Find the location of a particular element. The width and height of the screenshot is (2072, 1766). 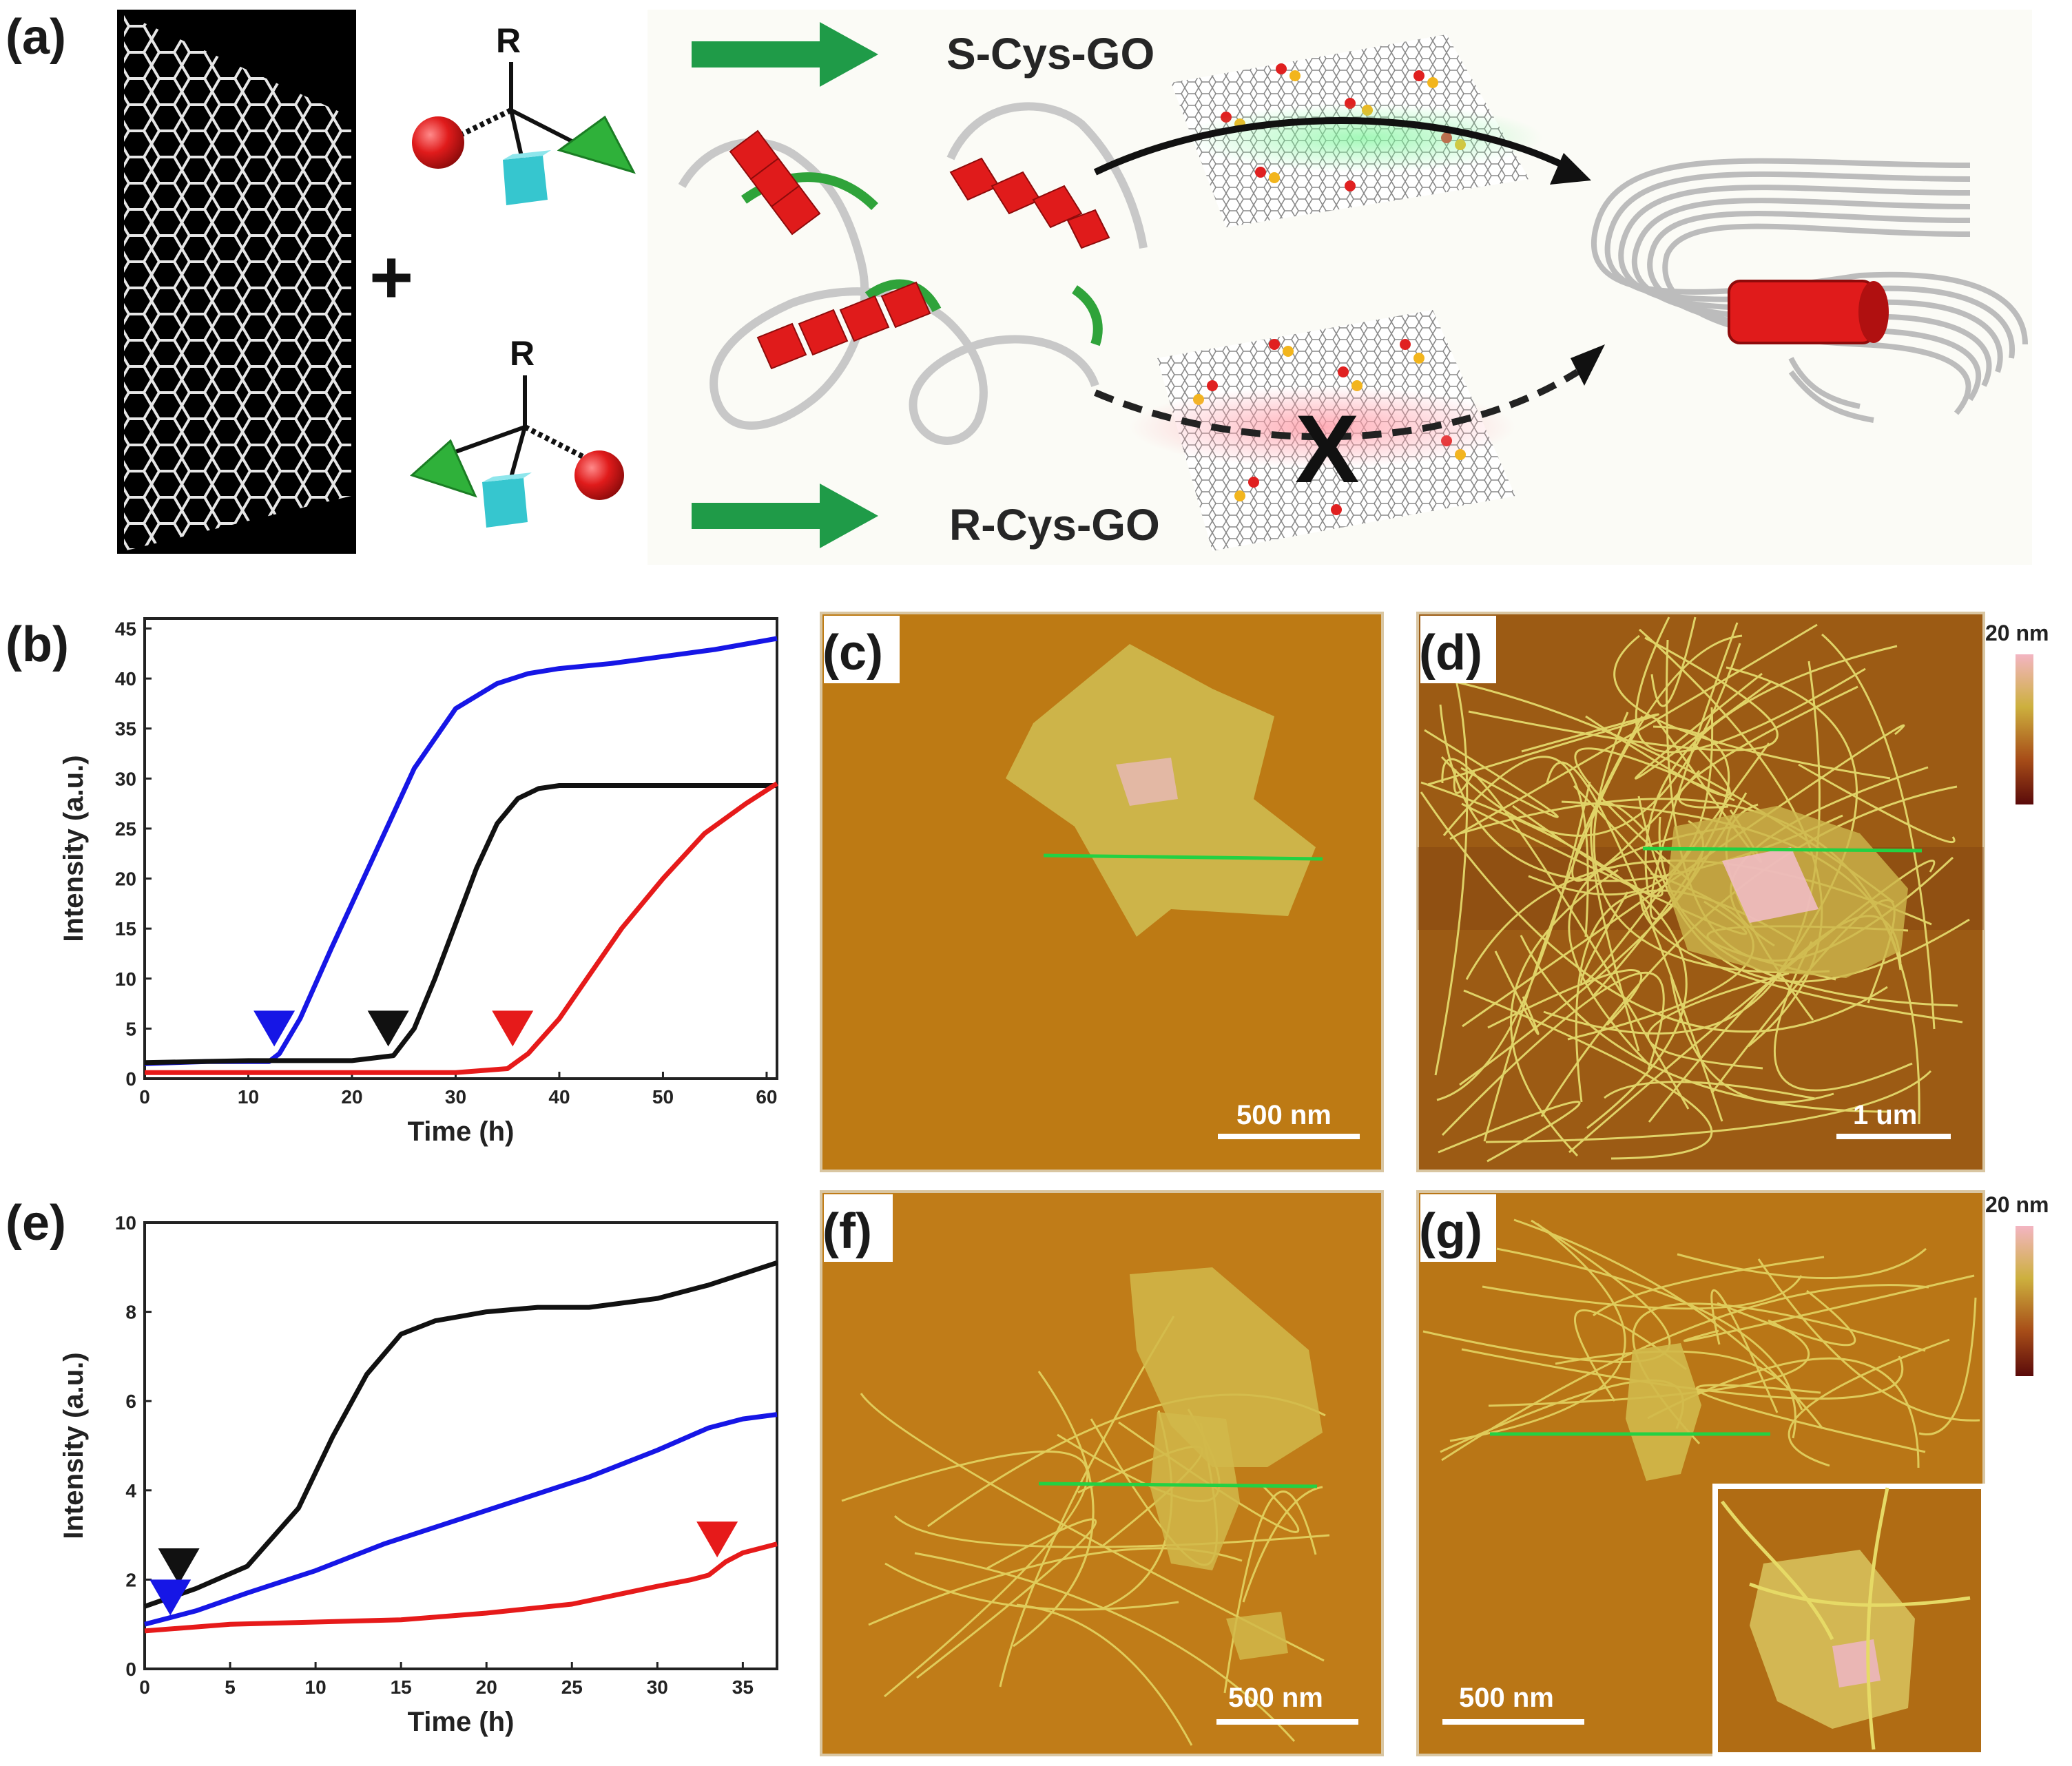

go-flake-g is located at coordinates (1663, 1412).